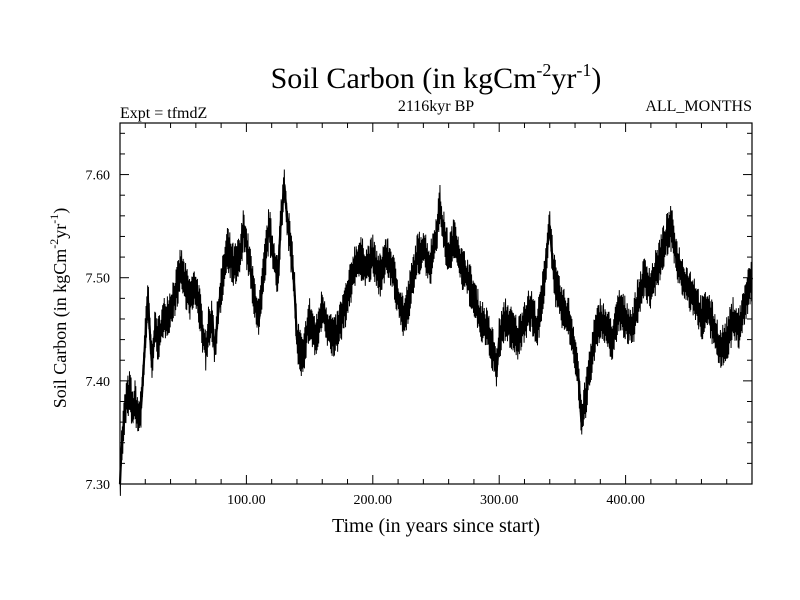 The image size is (800, 600). I want to click on y-axis-label: Soil Carbon (in kgCm-2yr-1), so click(59, 308).